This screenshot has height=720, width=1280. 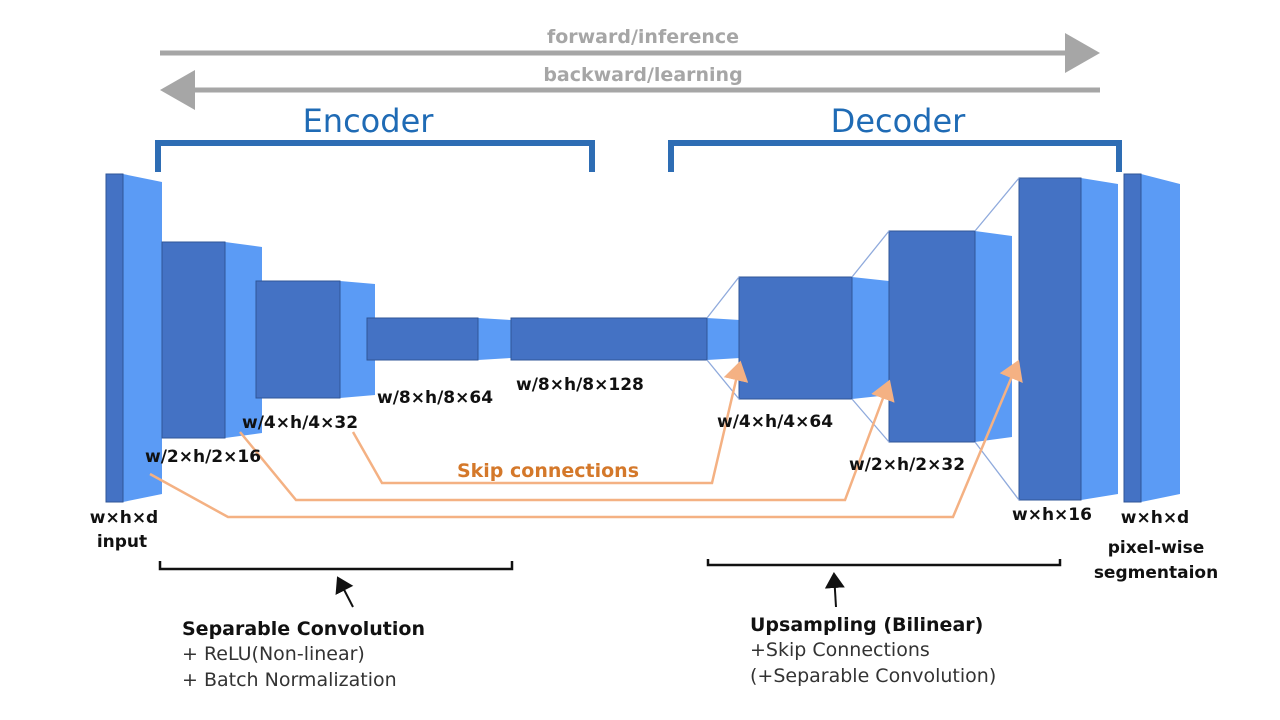 What do you see at coordinates (932, 336) in the screenshot?
I see `dec2-block` at bounding box center [932, 336].